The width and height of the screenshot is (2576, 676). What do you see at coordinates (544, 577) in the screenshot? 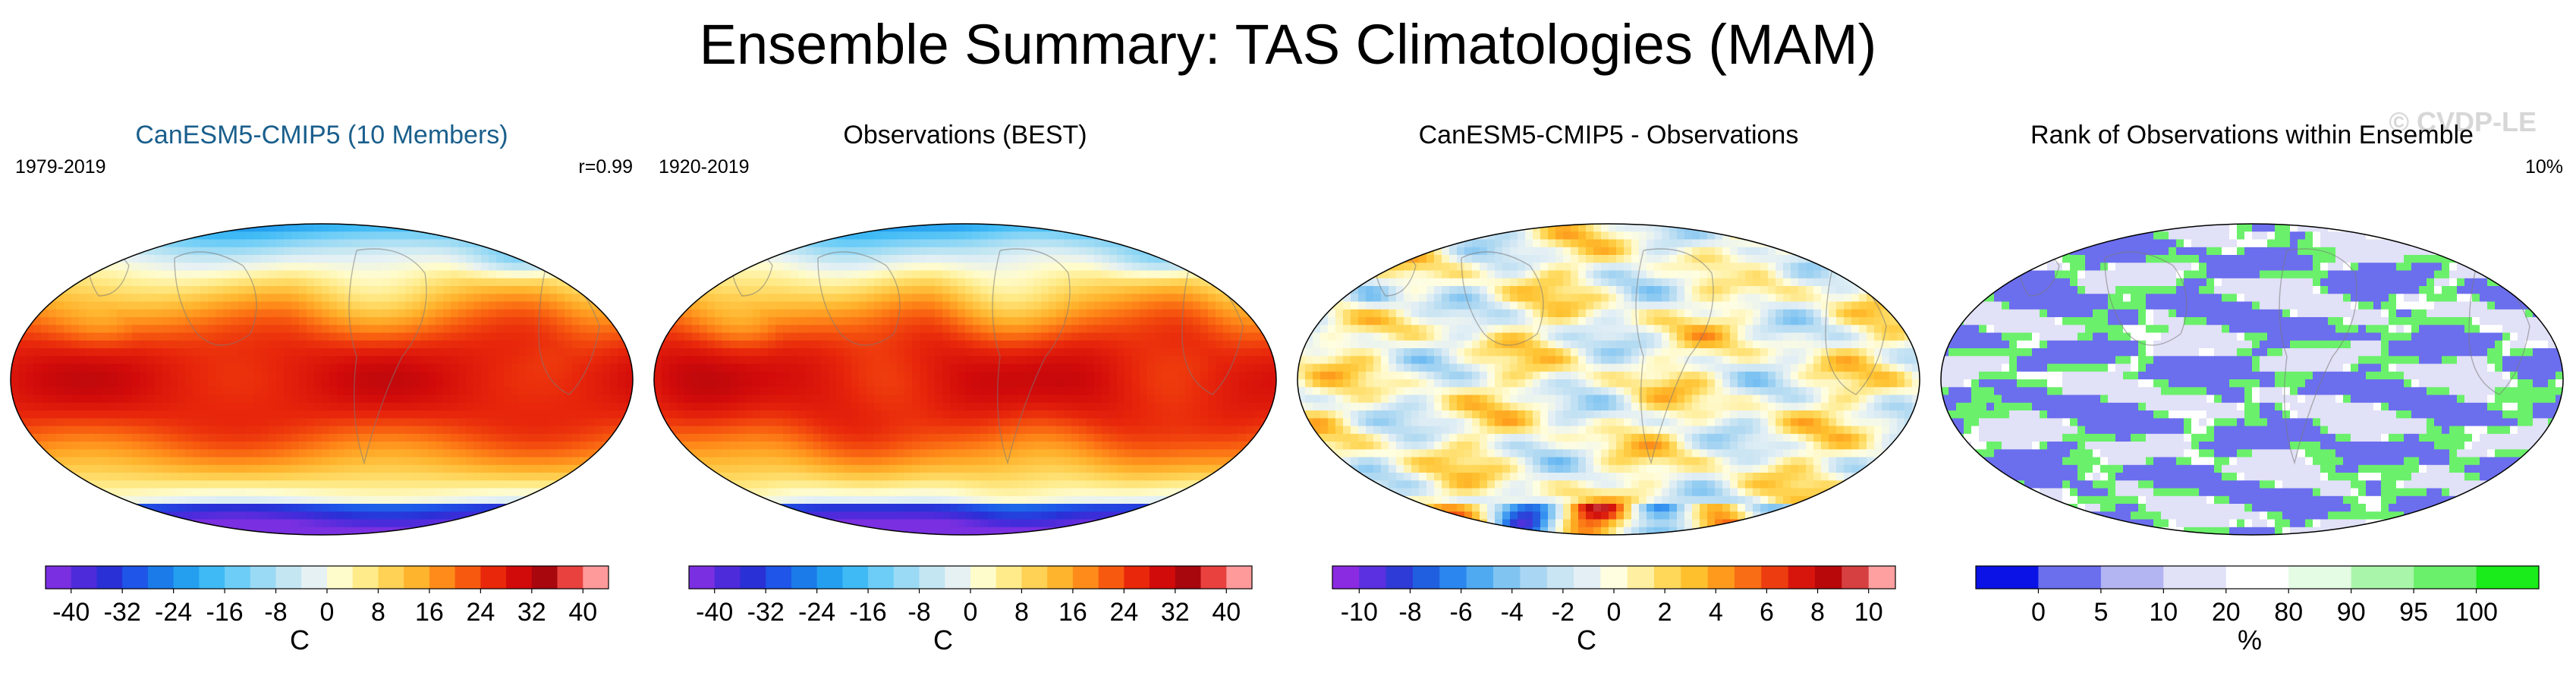
I see `colorbar-swatch` at bounding box center [544, 577].